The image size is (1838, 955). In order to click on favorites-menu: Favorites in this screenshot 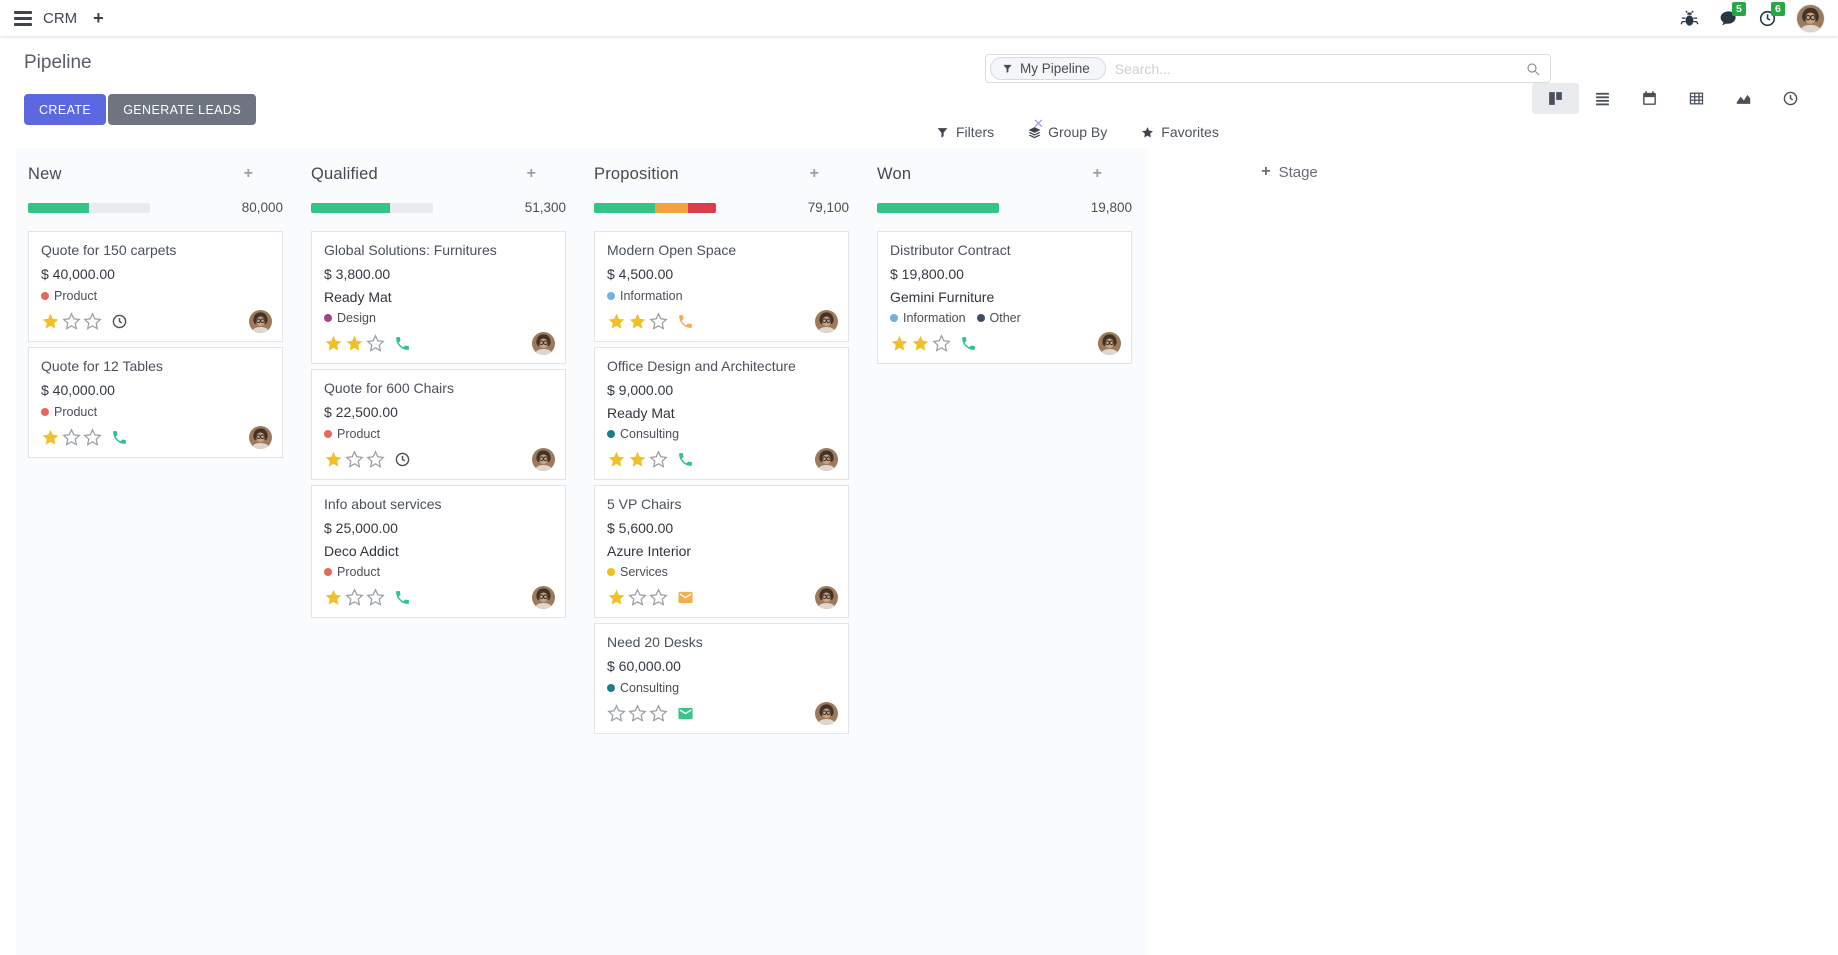, I will do `click(1180, 132)`.